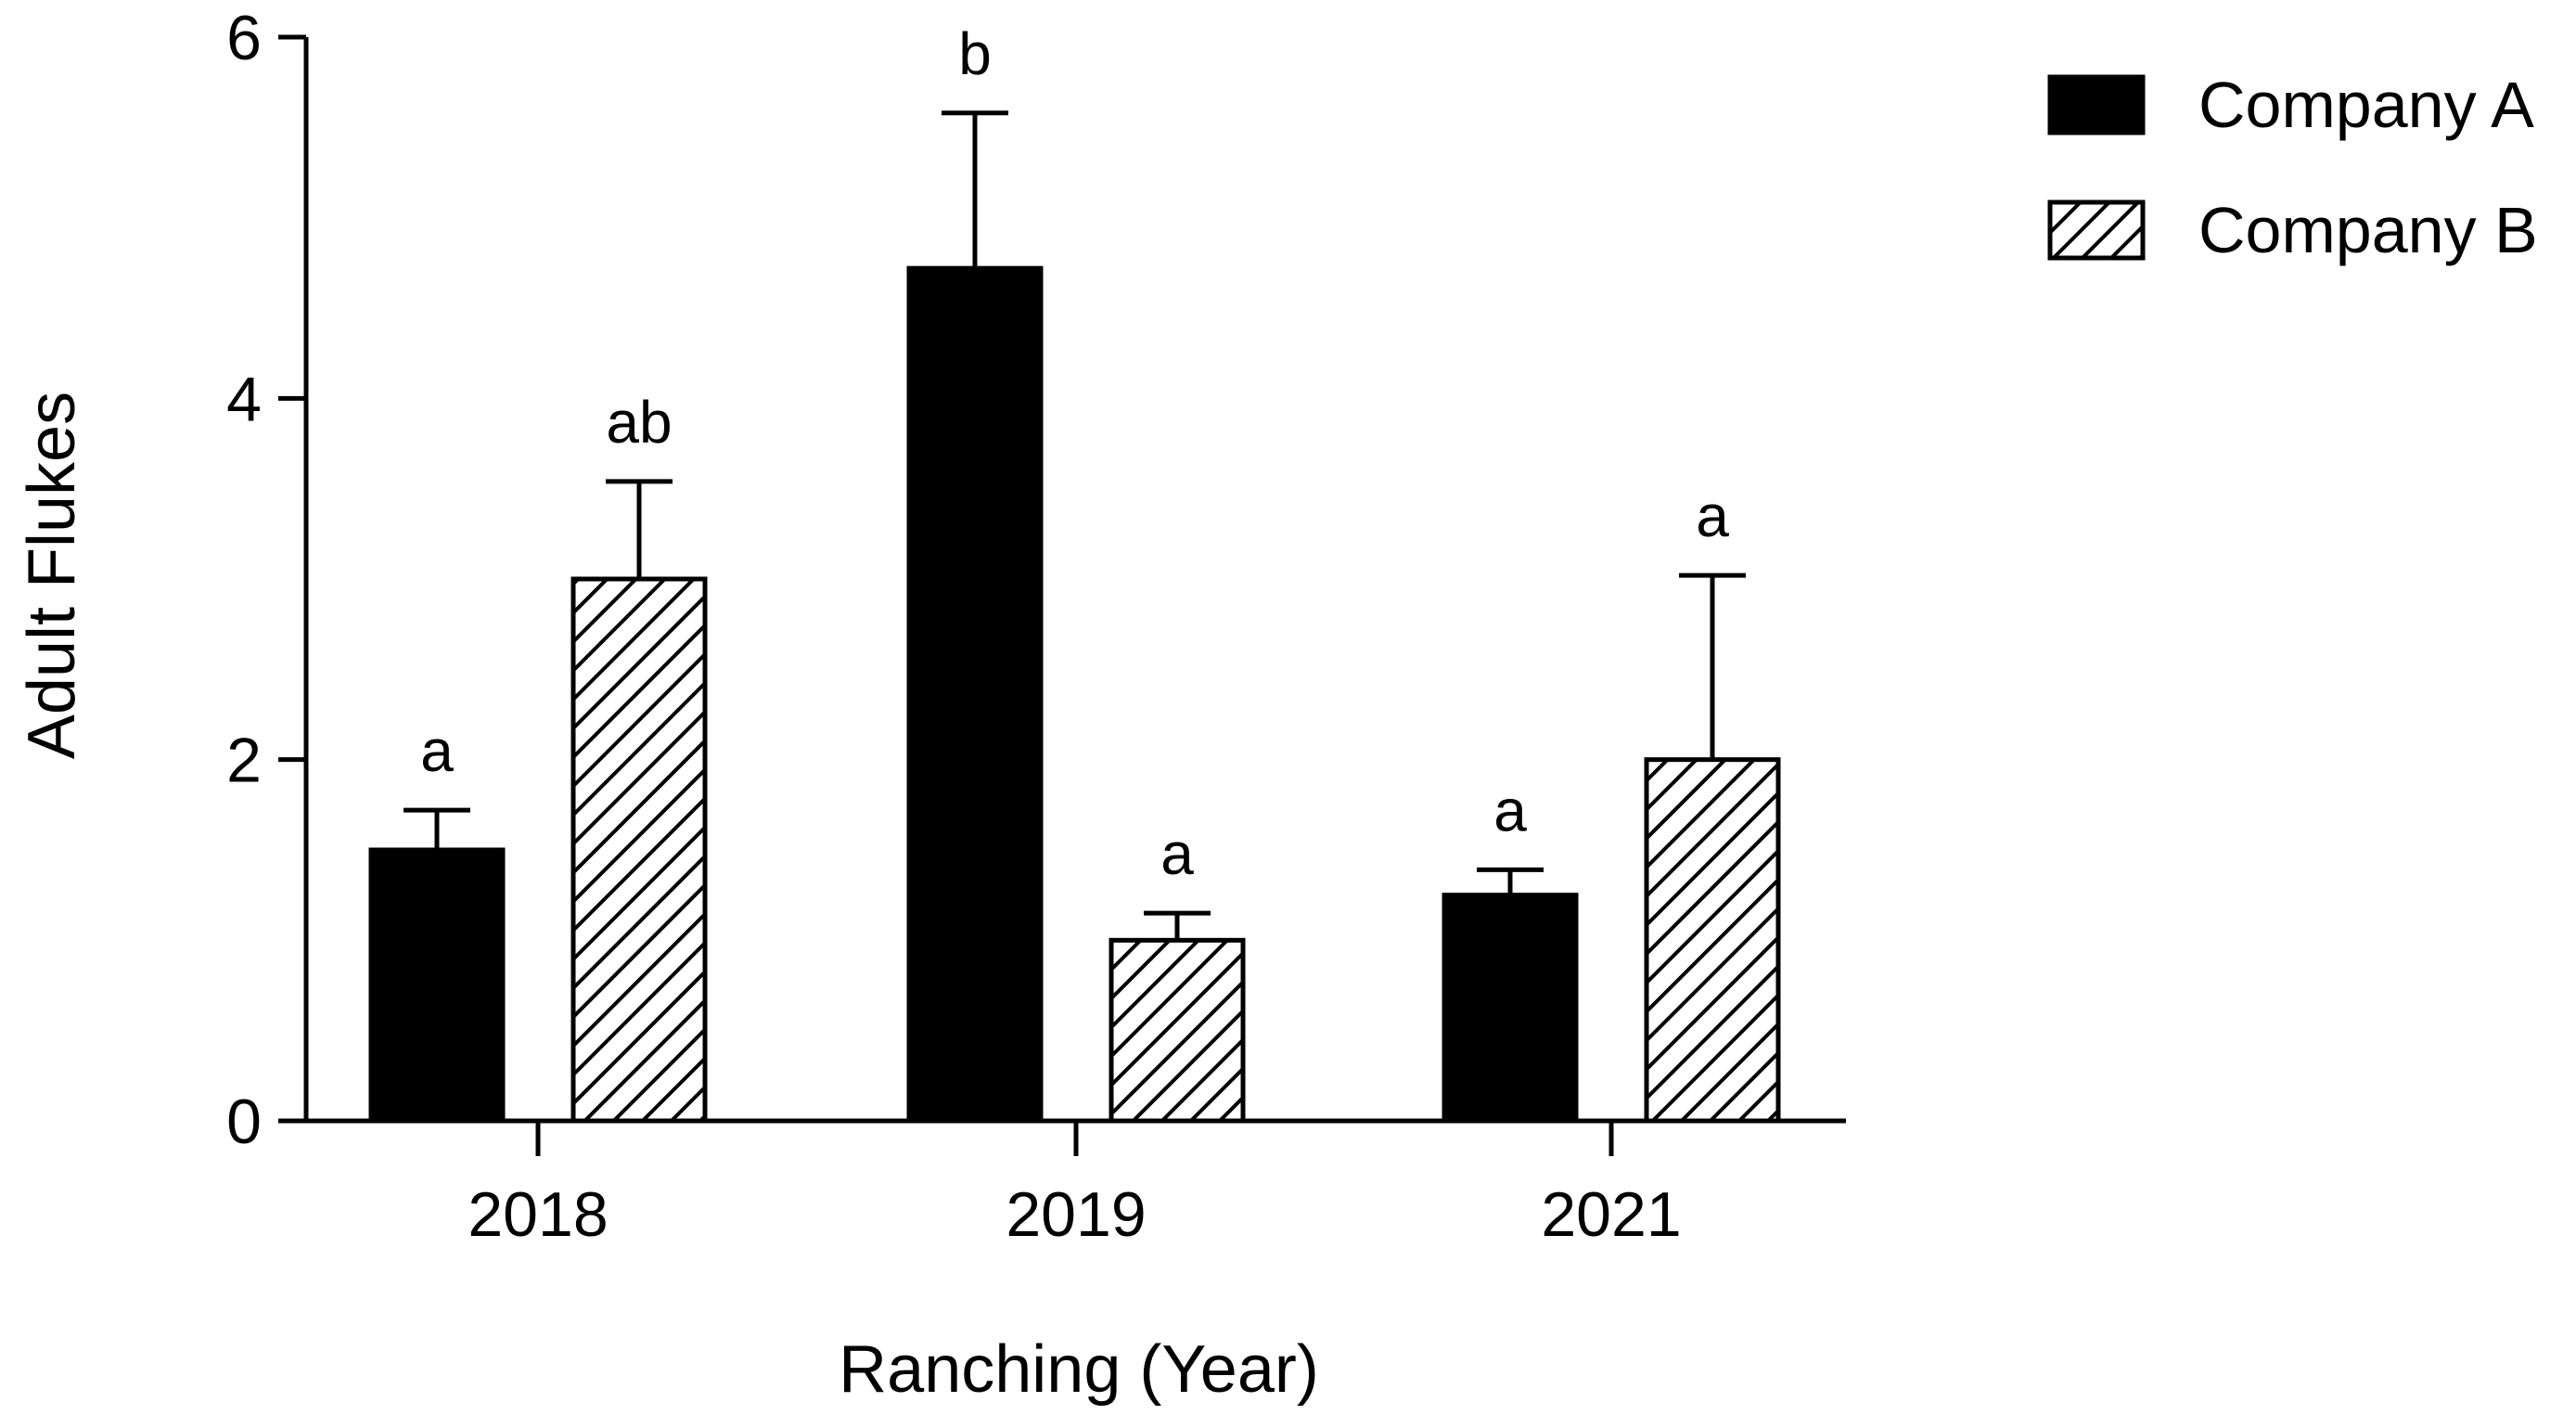  What do you see at coordinates (1611, 1215) in the screenshot?
I see `x-tick-label: 2021` at bounding box center [1611, 1215].